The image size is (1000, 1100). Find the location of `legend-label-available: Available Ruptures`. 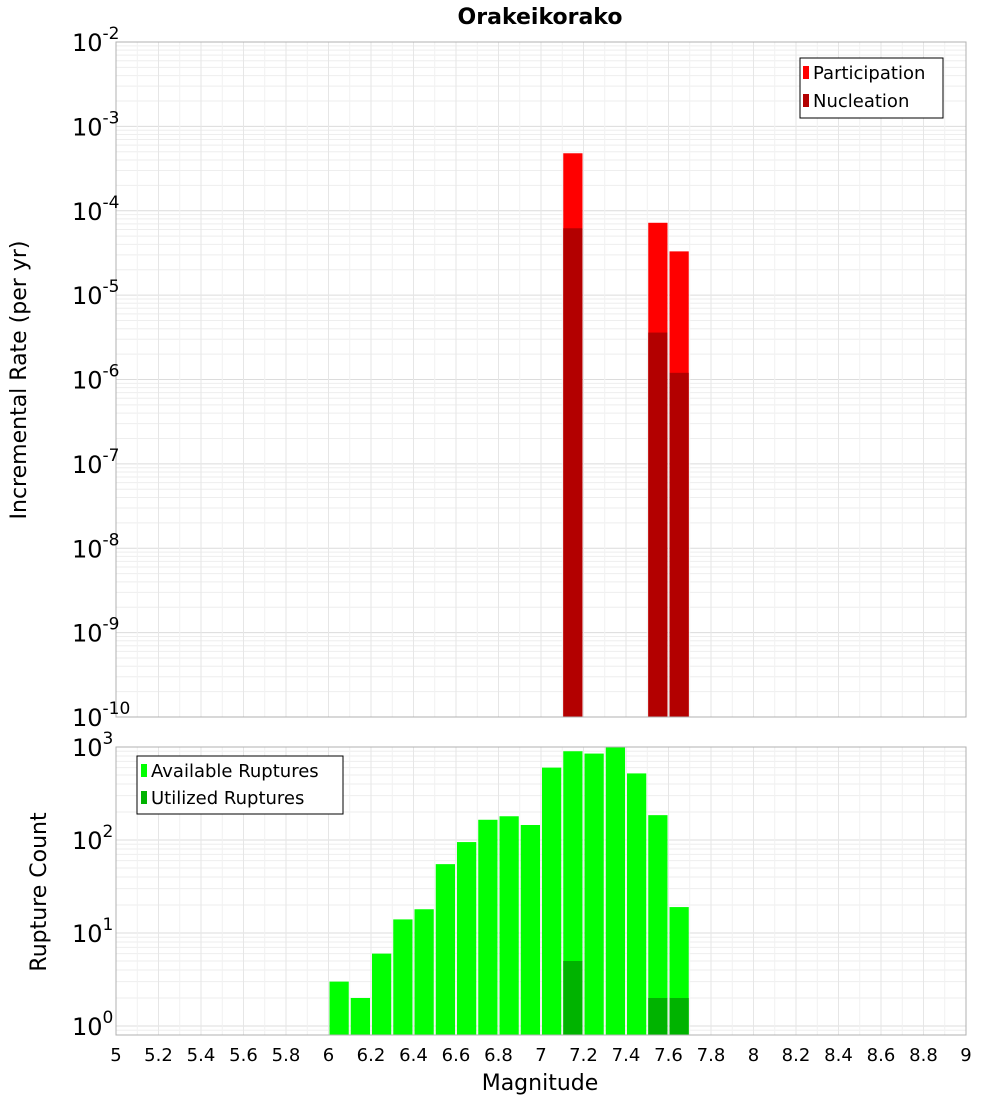

legend-label-available: Available Ruptures is located at coordinates (235, 771).